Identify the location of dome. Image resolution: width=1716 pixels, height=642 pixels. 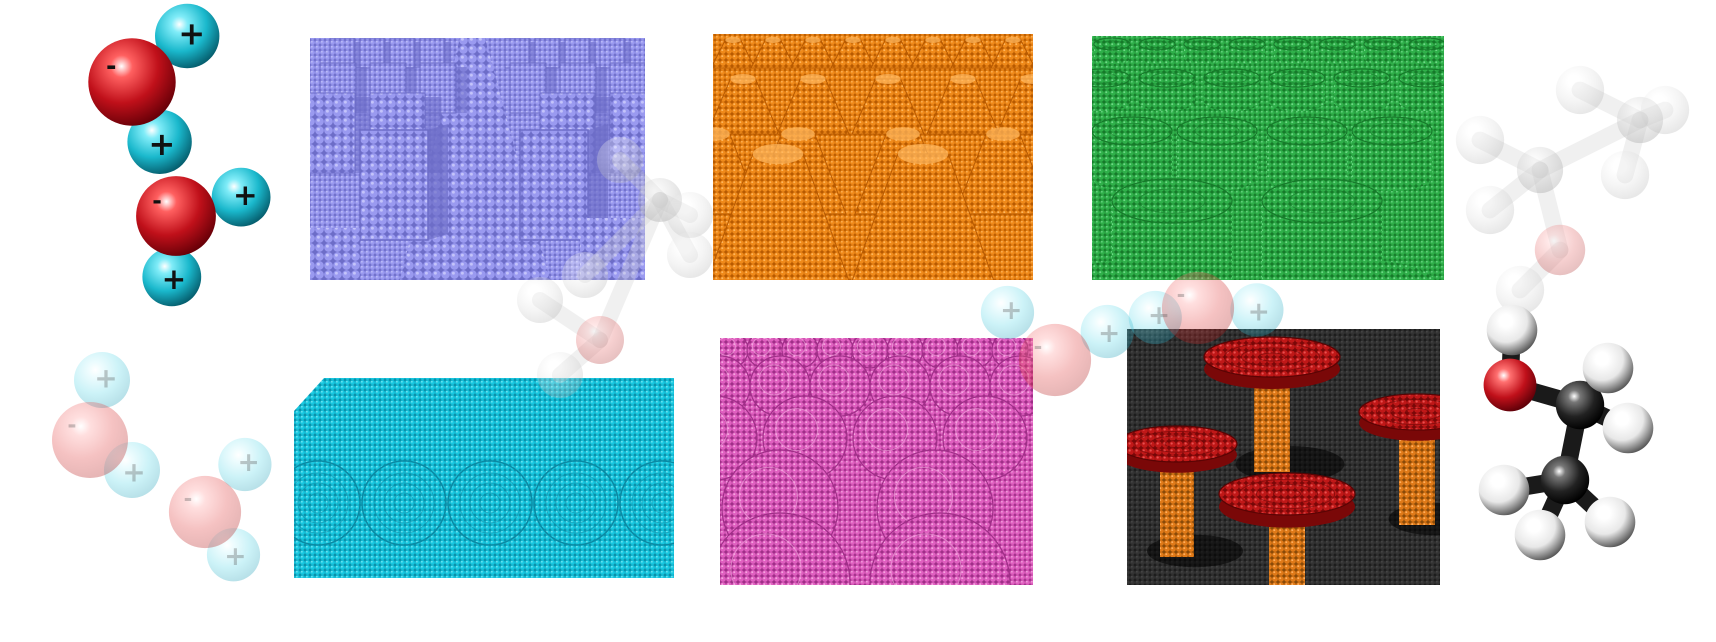
(739, 438).